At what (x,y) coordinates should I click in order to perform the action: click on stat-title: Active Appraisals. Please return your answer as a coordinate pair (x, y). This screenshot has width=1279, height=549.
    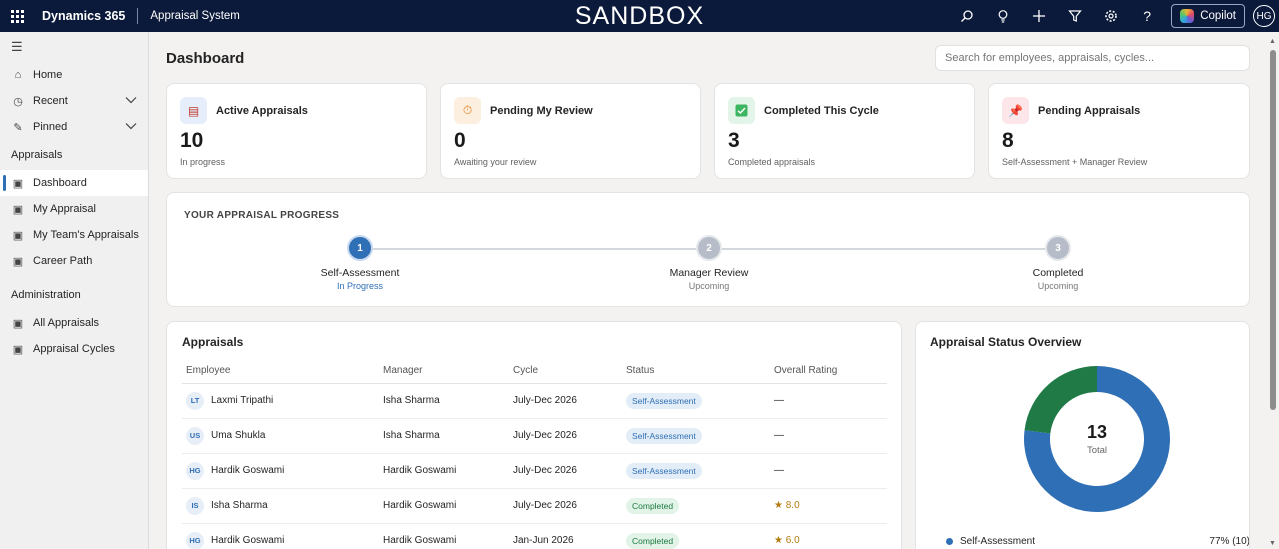
    Looking at the image, I should click on (262, 111).